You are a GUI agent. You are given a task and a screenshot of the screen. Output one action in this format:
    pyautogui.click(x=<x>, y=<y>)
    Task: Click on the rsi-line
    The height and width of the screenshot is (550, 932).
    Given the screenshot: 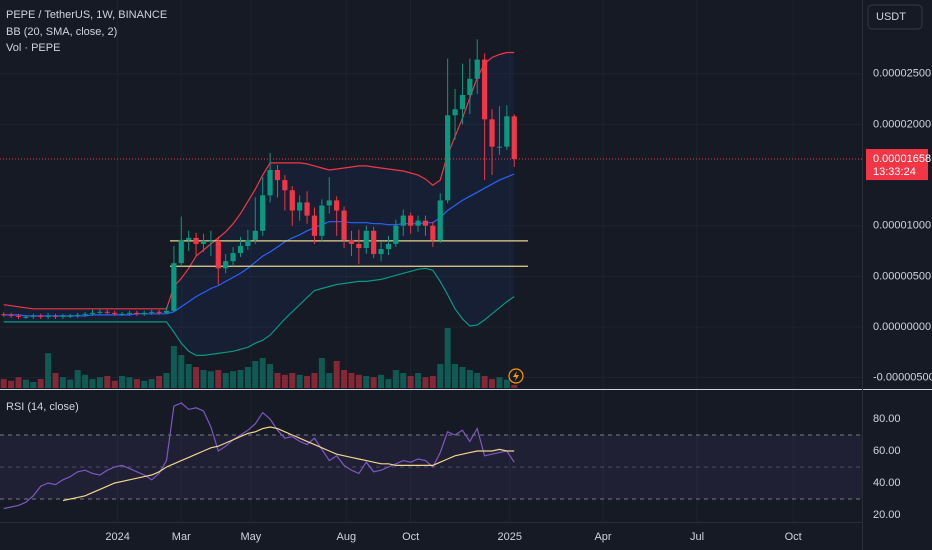 What is the action you would take?
    pyautogui.click(x=259, y=456)
    